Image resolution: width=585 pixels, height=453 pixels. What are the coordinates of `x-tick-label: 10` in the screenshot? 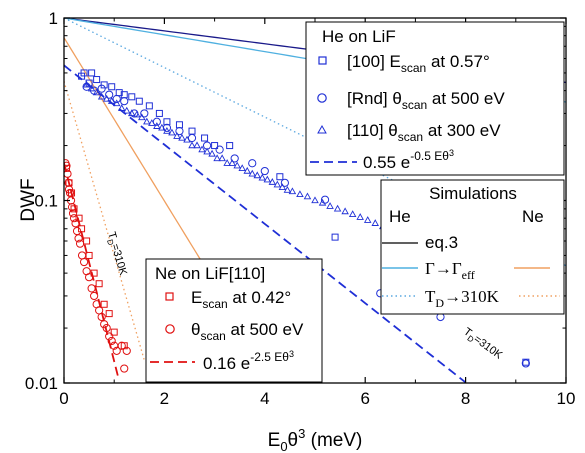 It's located at (566, 398).